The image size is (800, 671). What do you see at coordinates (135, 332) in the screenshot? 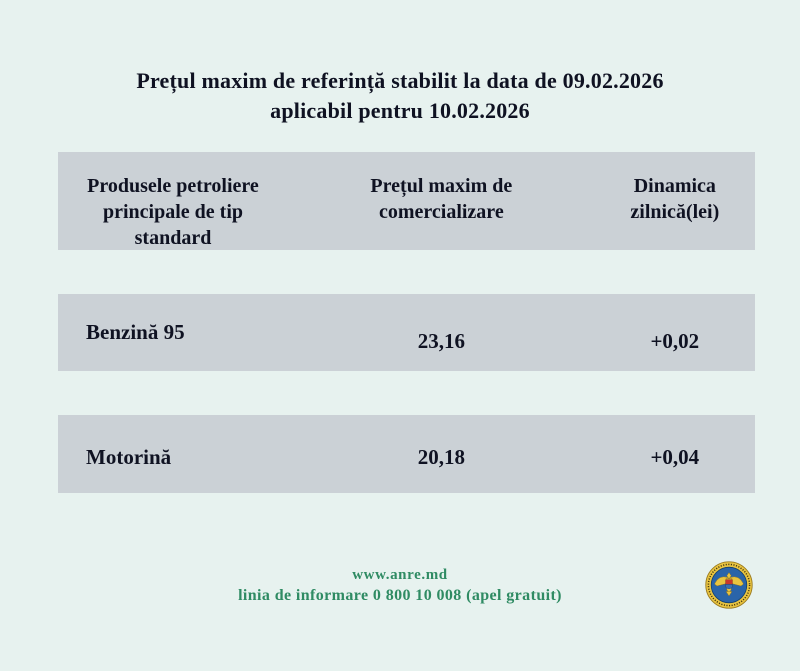
I see `product-name: Benzină 95` at bounding box center [135, 332].